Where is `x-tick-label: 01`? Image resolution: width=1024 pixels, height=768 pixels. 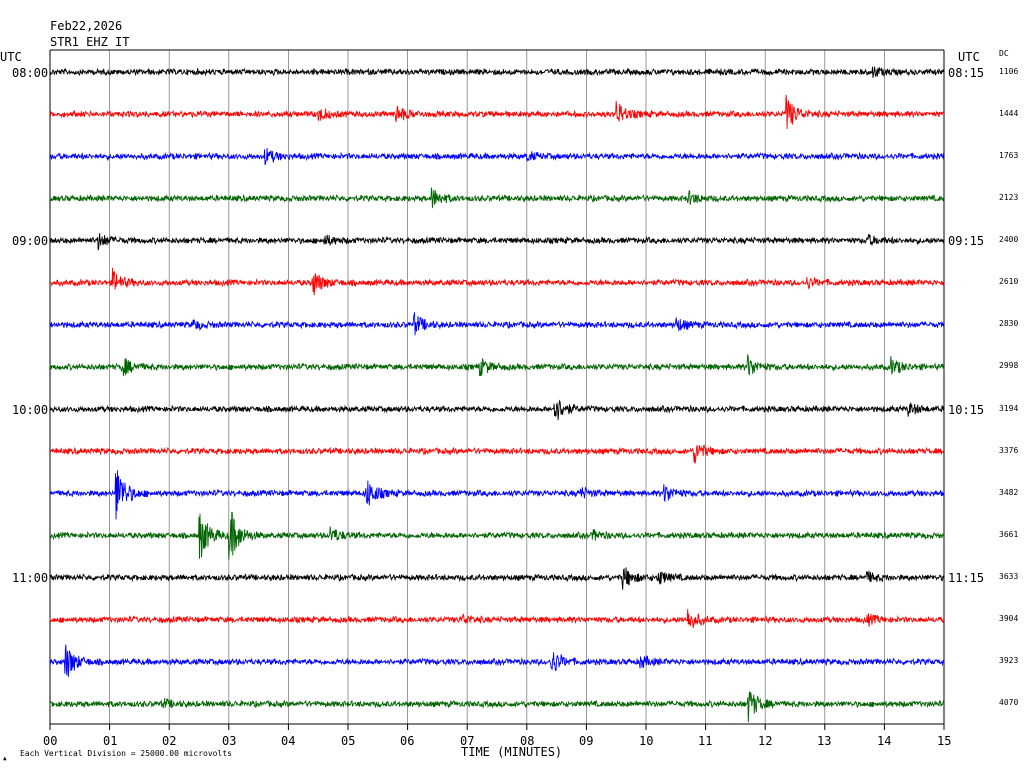
x-tick-label: 01 is located at coordinates (110, 741).